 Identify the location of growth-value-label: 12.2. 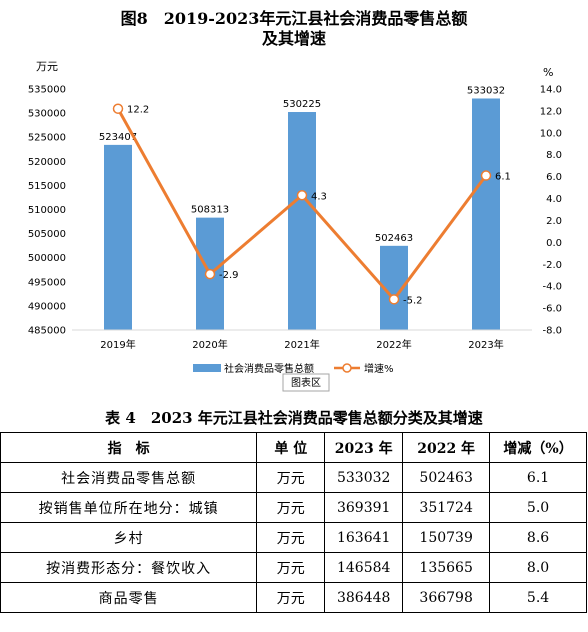
(138, 110).